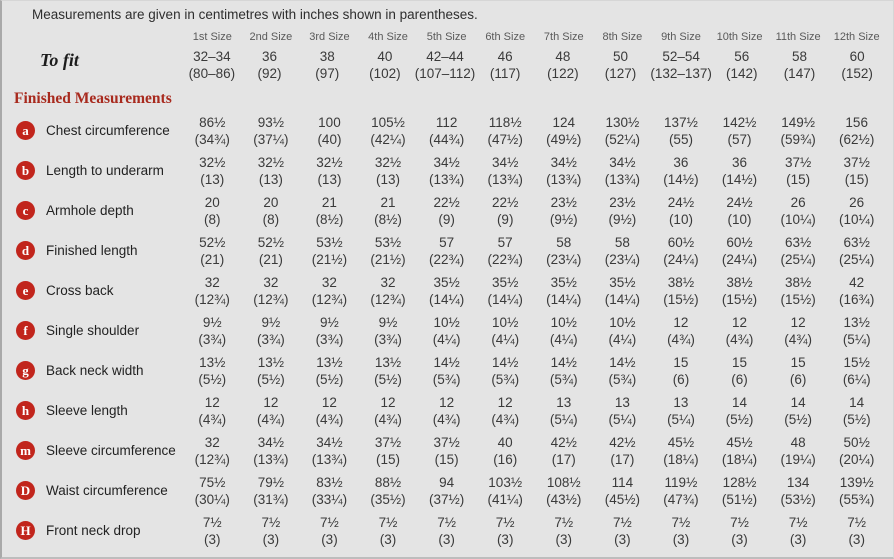  What do you see at coordinates (505, 139) in the screenshot?
I see `inch-value: (47½)` at bounding box center [505, 139].